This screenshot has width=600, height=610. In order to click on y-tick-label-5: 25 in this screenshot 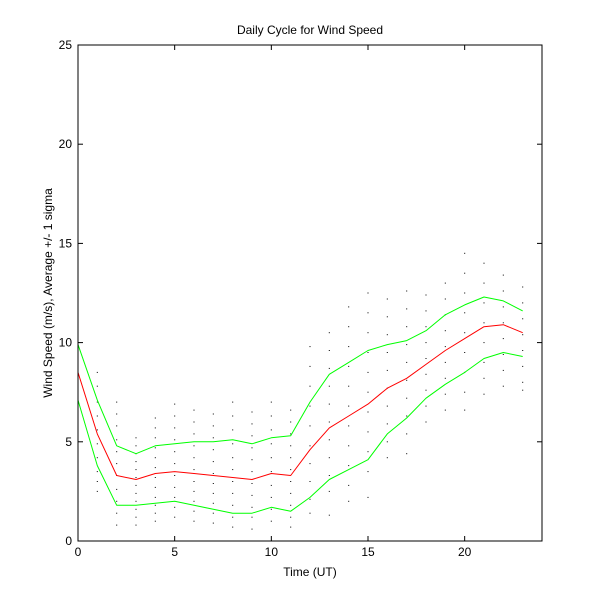, I will do `click(66, 45)`.